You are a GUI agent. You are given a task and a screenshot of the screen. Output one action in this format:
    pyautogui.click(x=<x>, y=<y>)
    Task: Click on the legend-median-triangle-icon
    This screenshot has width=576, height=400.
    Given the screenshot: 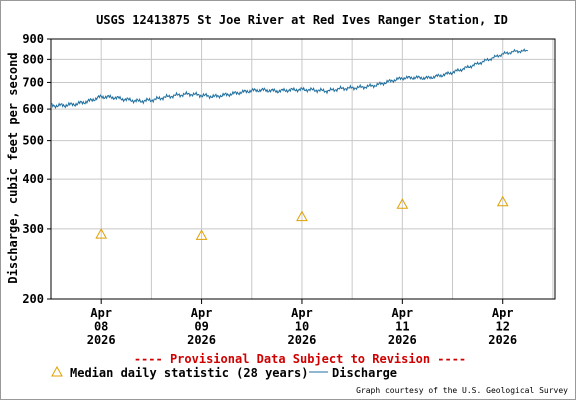 What is the action you would take?
    pyautogui.click(x=57, y=371)
    